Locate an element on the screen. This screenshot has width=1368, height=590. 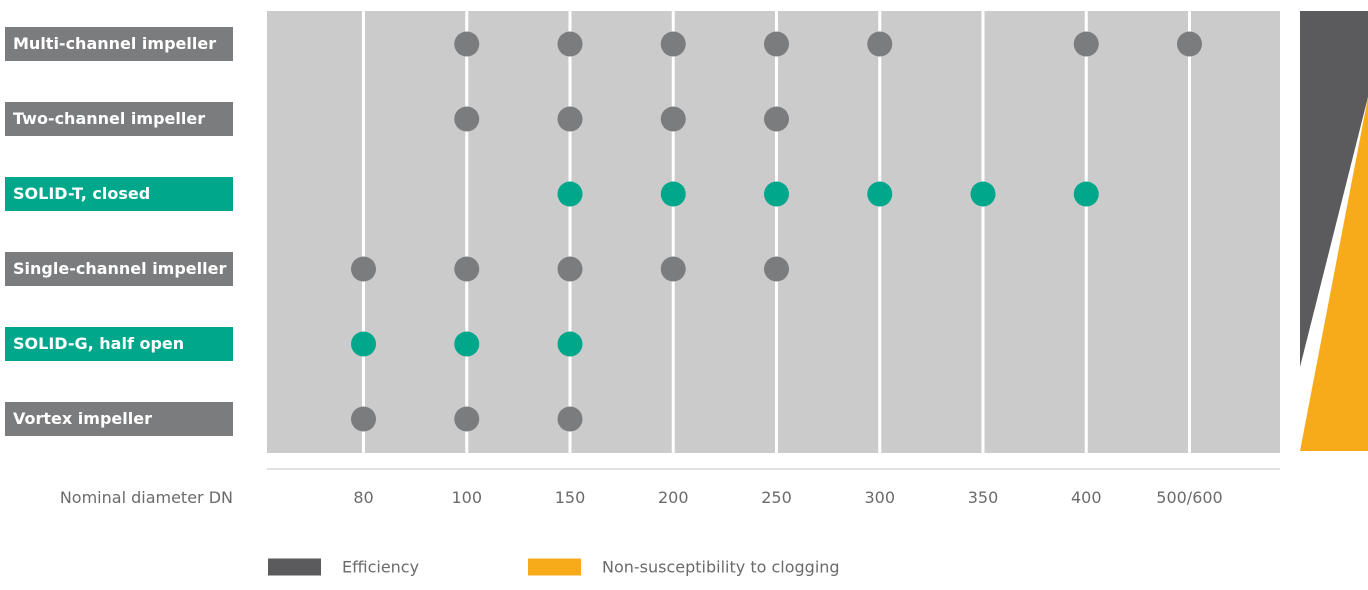
clogging-wedge is located at coordinates (1334, 274).